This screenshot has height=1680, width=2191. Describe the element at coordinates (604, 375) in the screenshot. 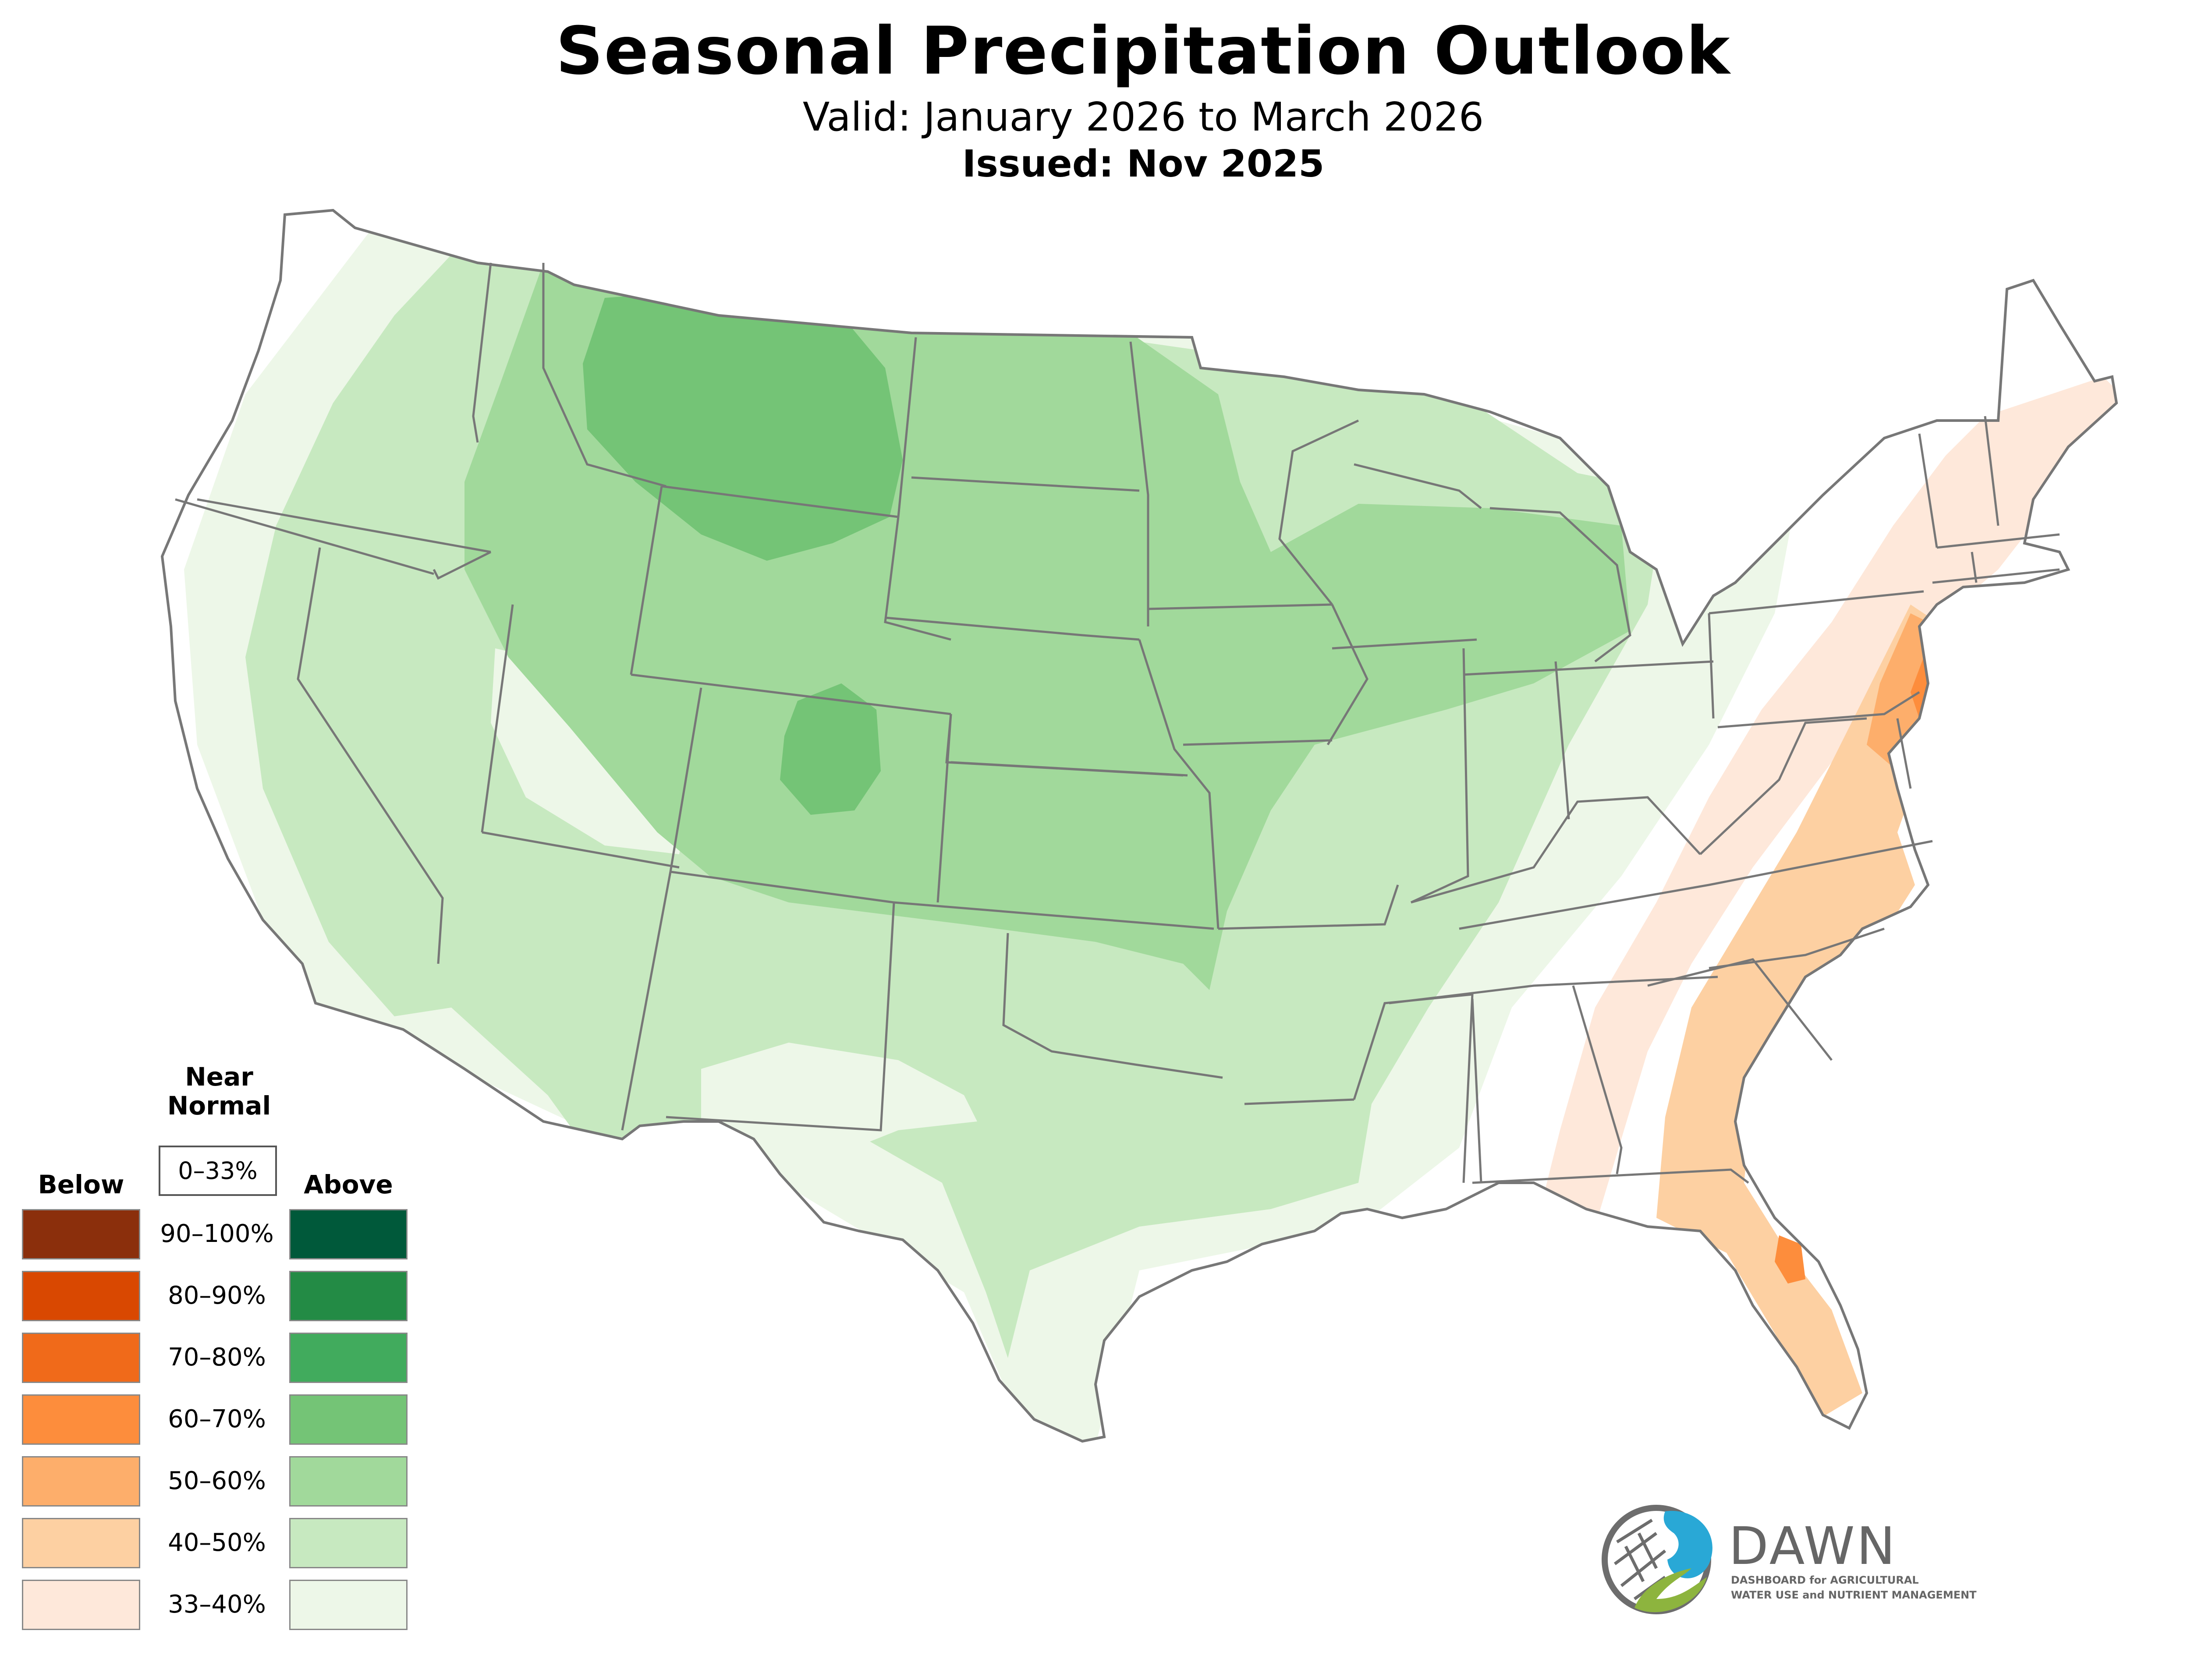

I see `border-id-wy-mt` at that location.